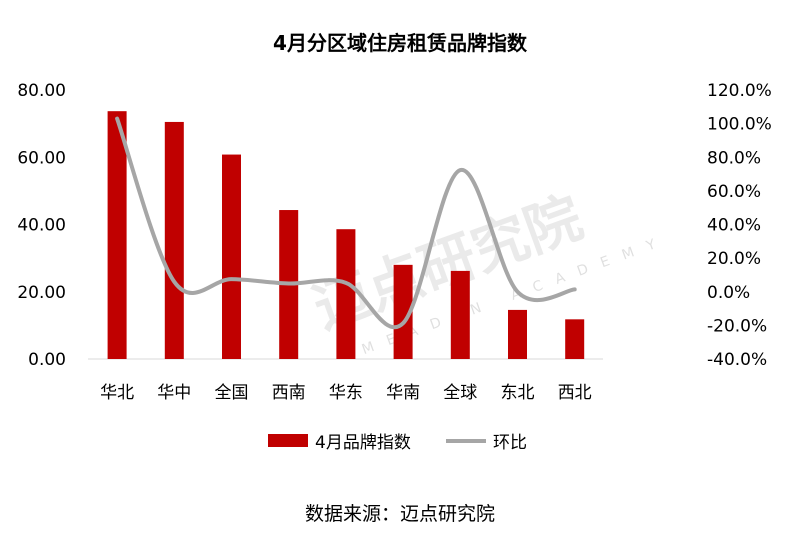 This screenshot has width=800, height=537. I want to click on bar-华东, so click(346, 294).